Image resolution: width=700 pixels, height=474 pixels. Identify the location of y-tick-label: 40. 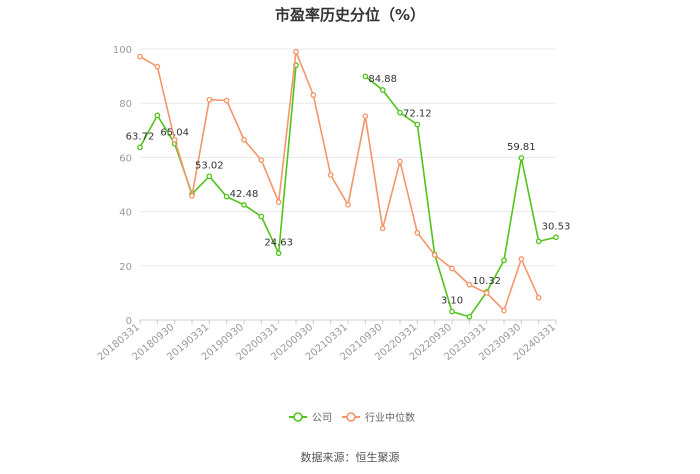
(125, 213).